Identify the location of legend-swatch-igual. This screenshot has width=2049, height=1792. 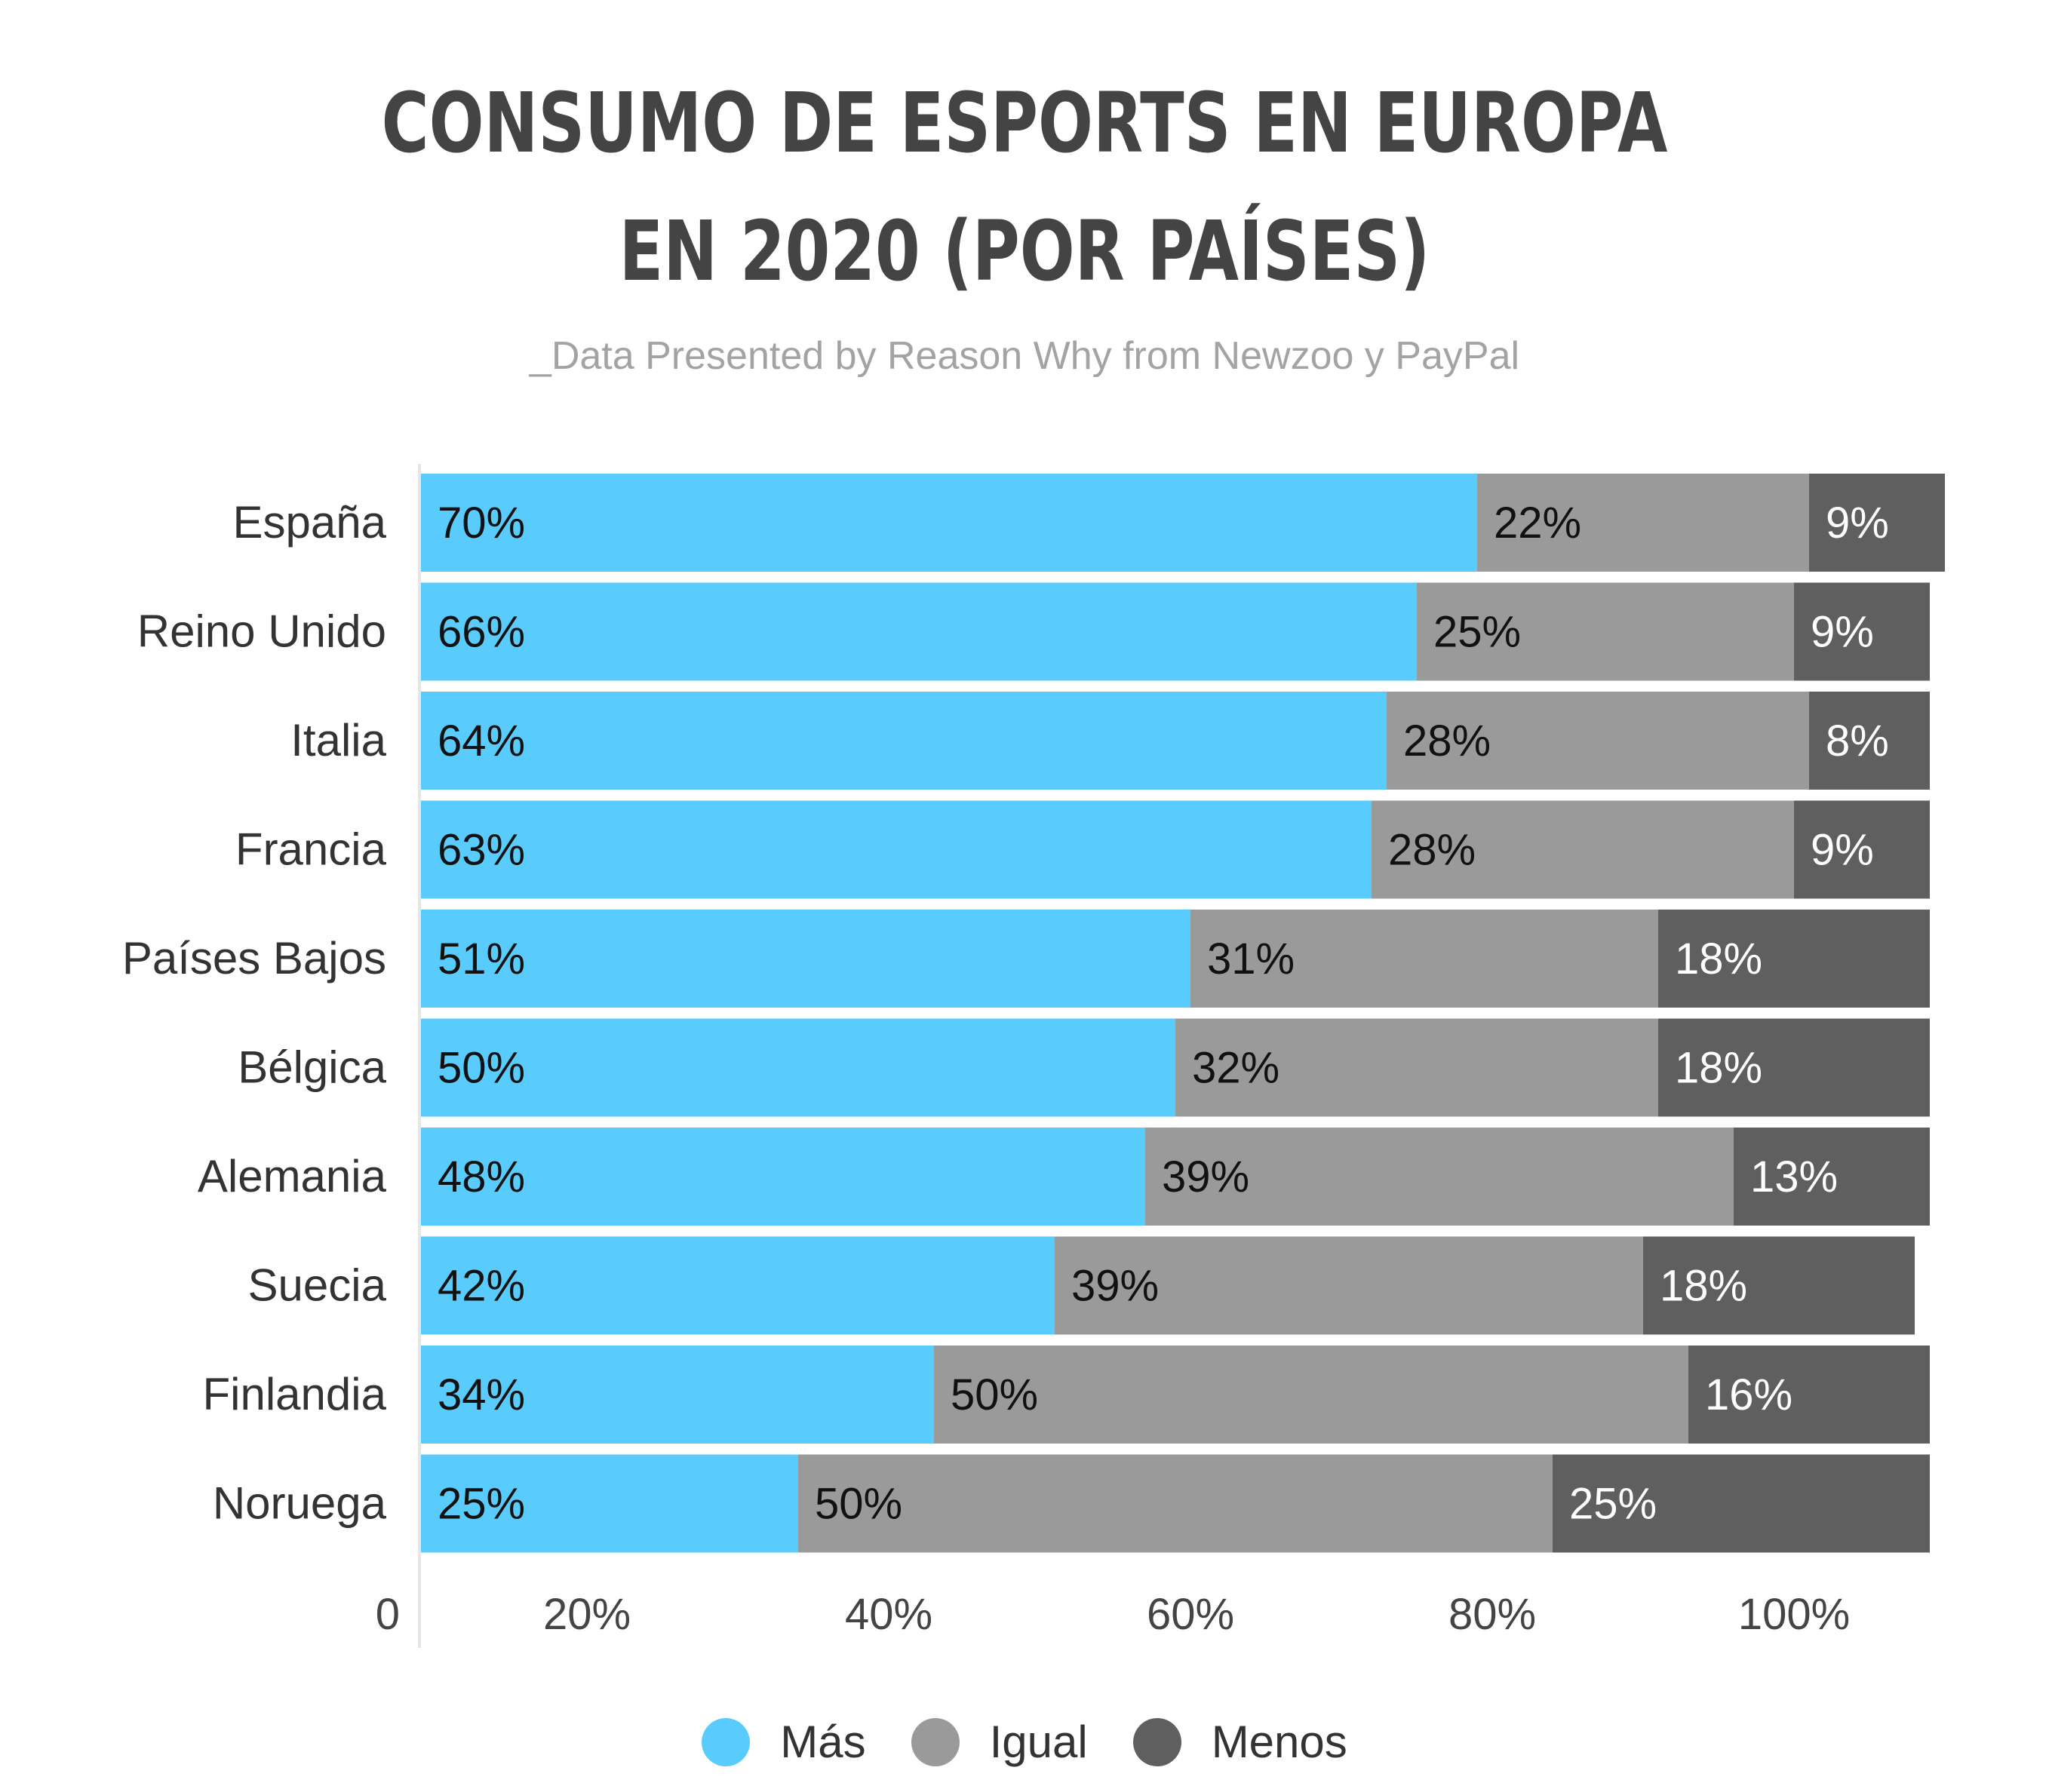
(935, 1742).